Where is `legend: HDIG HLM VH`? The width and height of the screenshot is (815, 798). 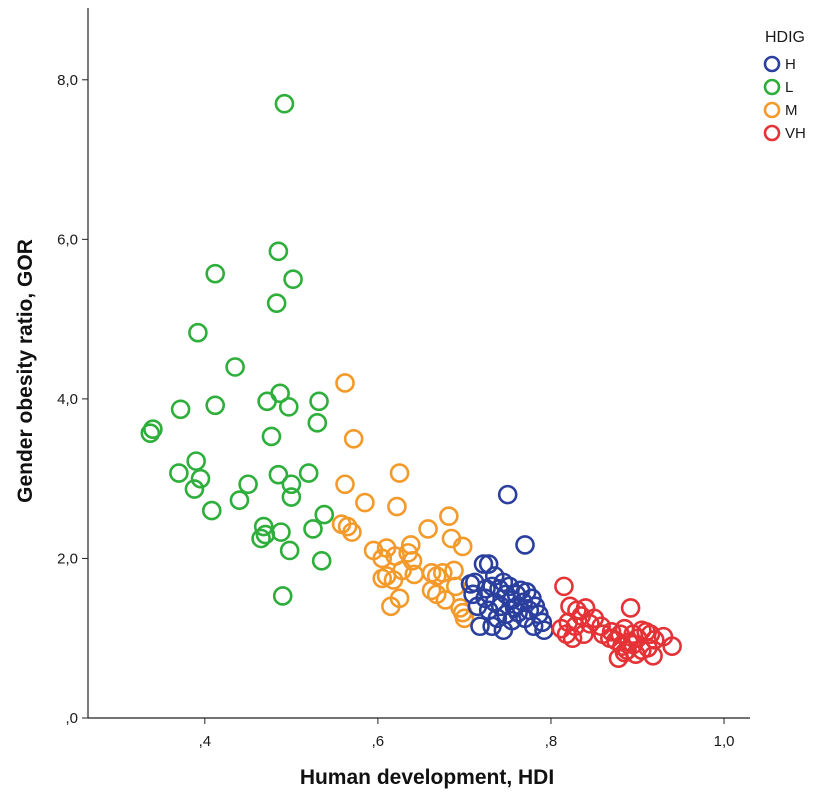
legend: HDIG HLM VH is located at coordinates (784, 85).